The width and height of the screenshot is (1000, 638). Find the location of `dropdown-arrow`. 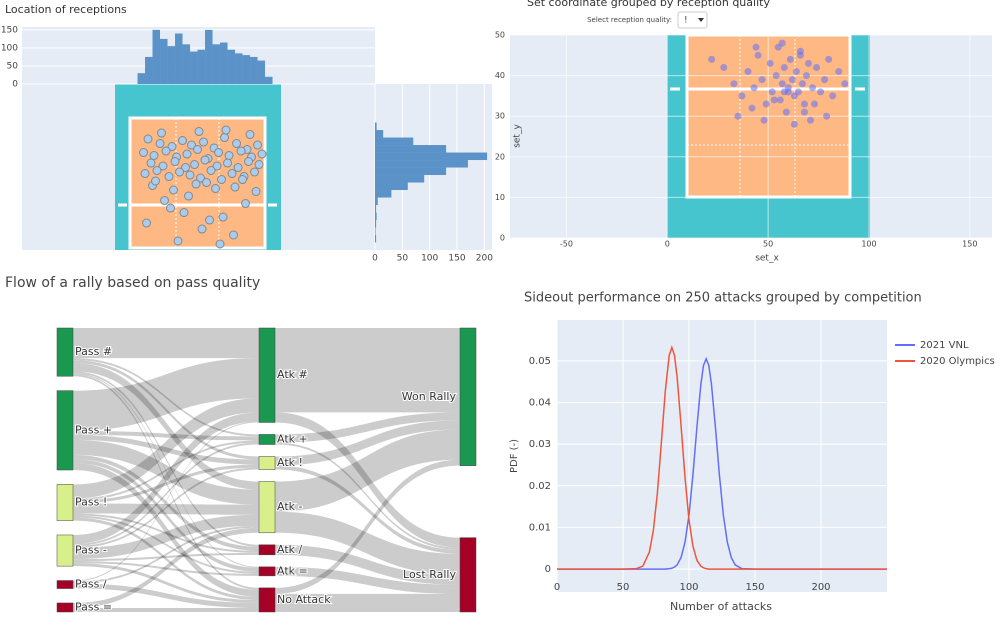

dropdown-arrow is located at coordinates (701, 20).